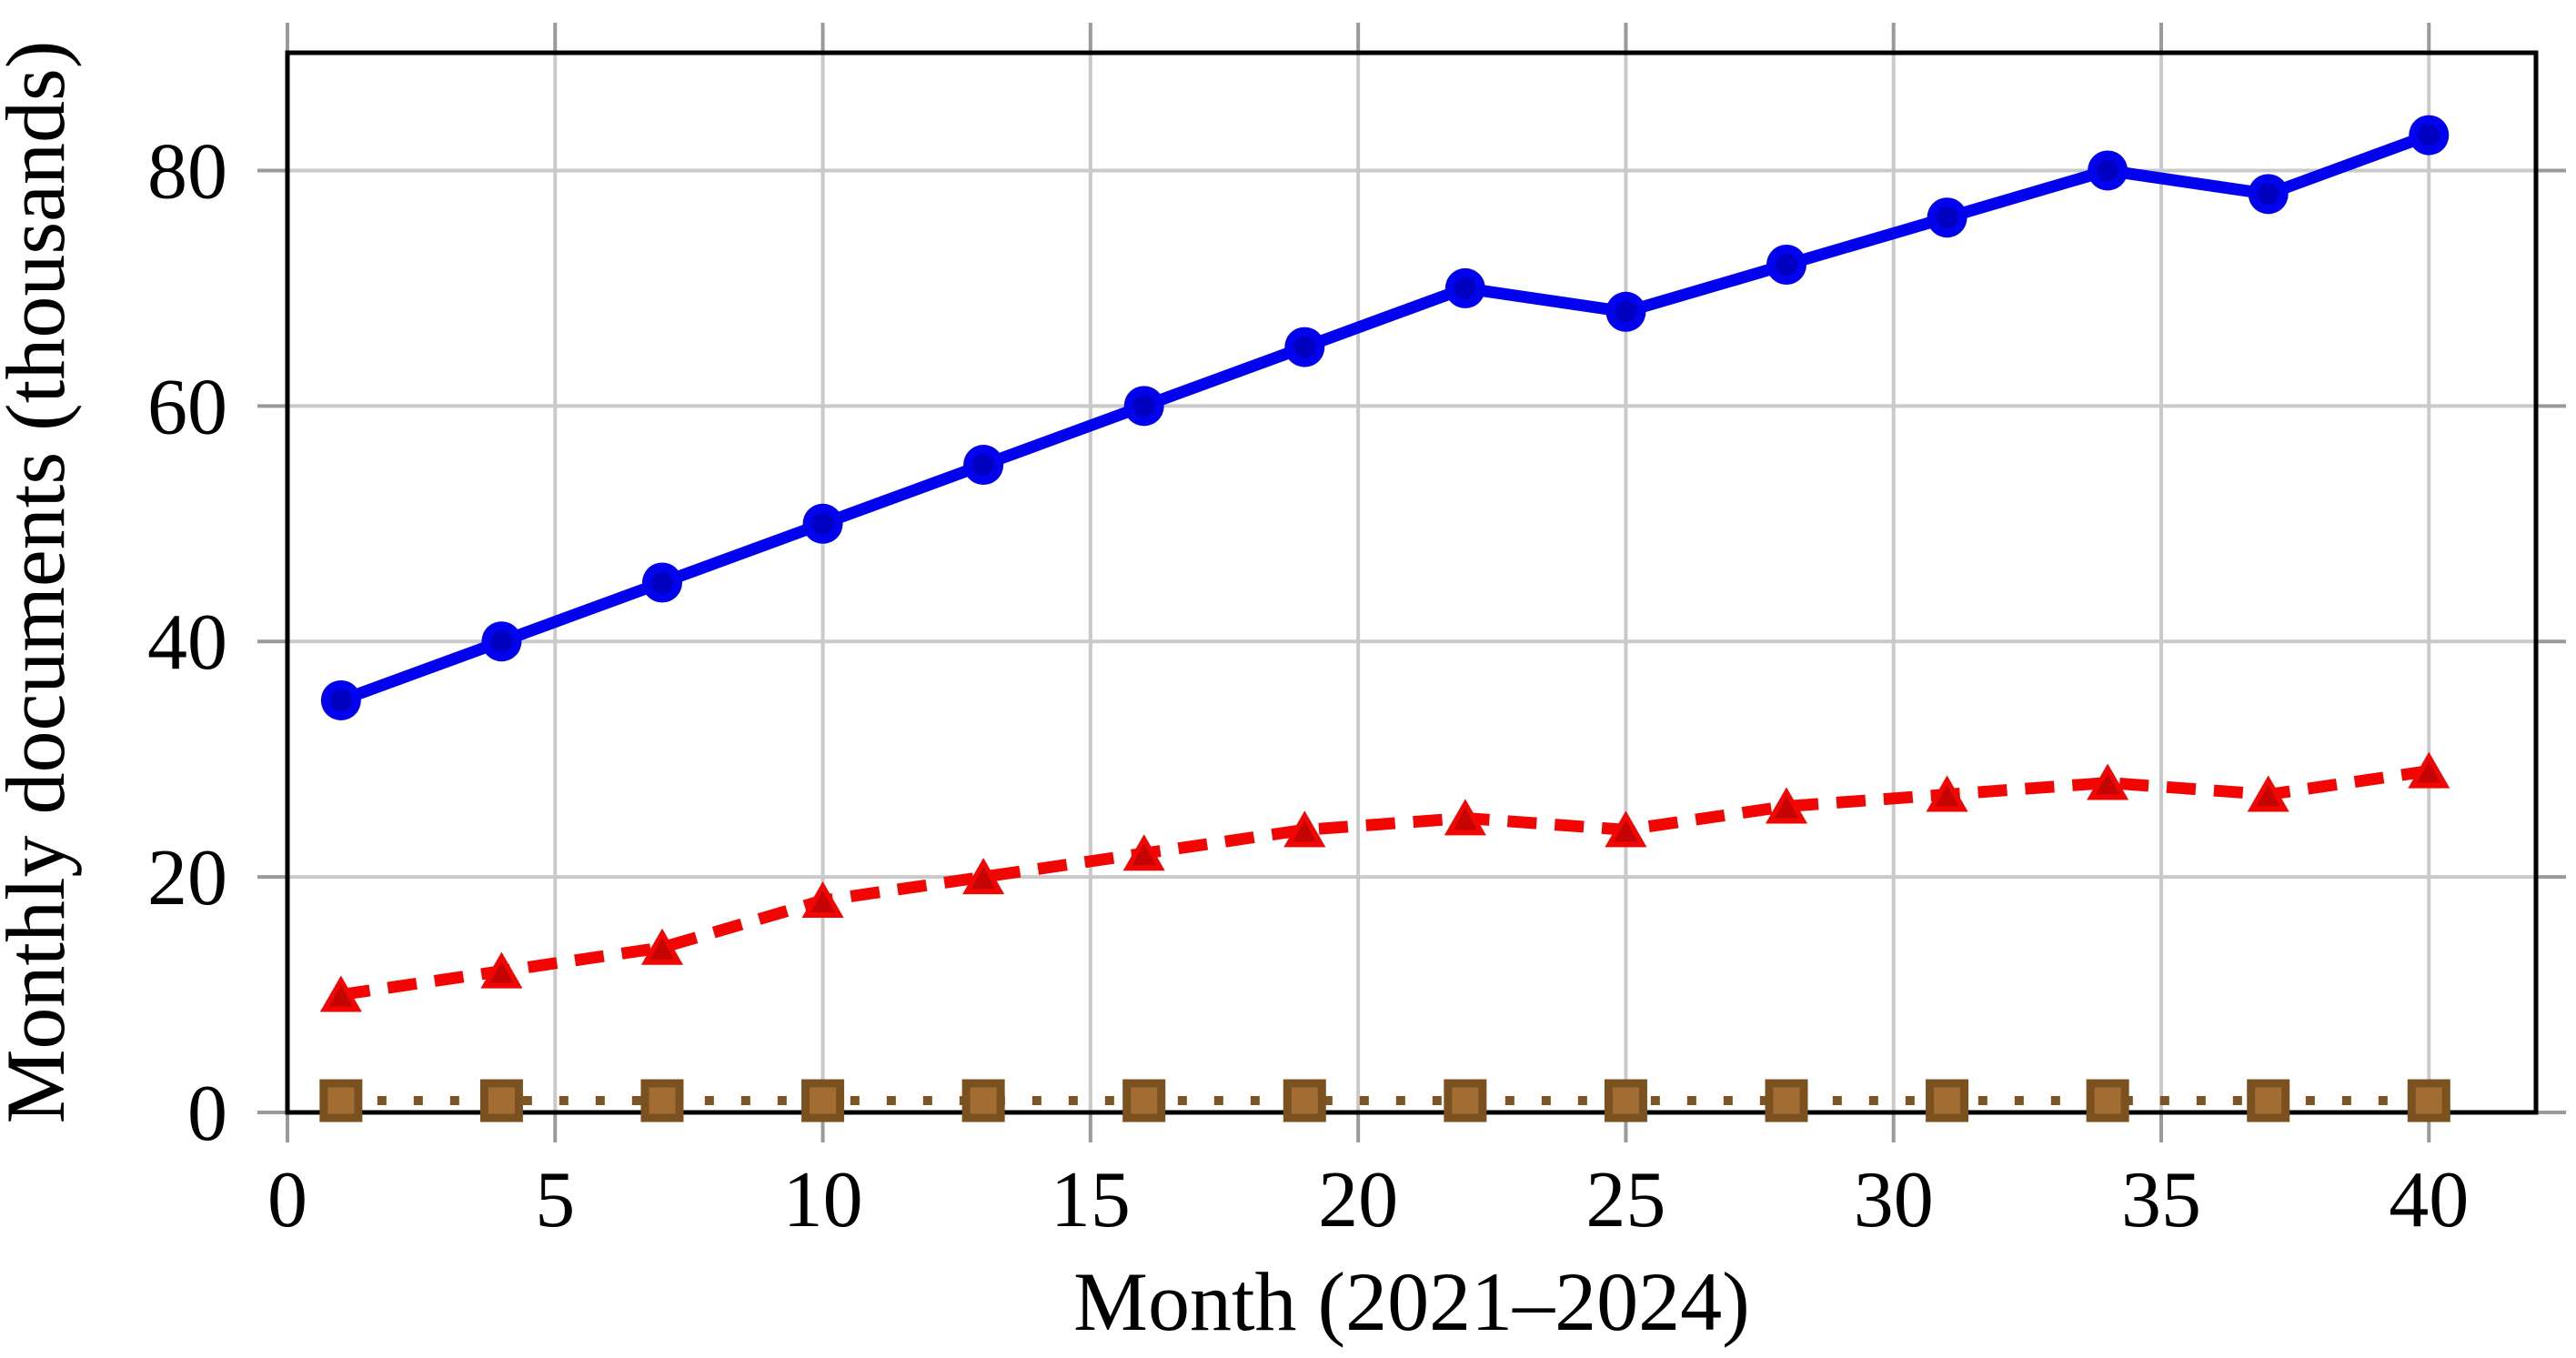 Image resolution: width=2576 pixels, height=1358 pixels. Describe the element at coordinates (1091, 1200) in the screenshot. I see `x-tick-label: 15` at that location.